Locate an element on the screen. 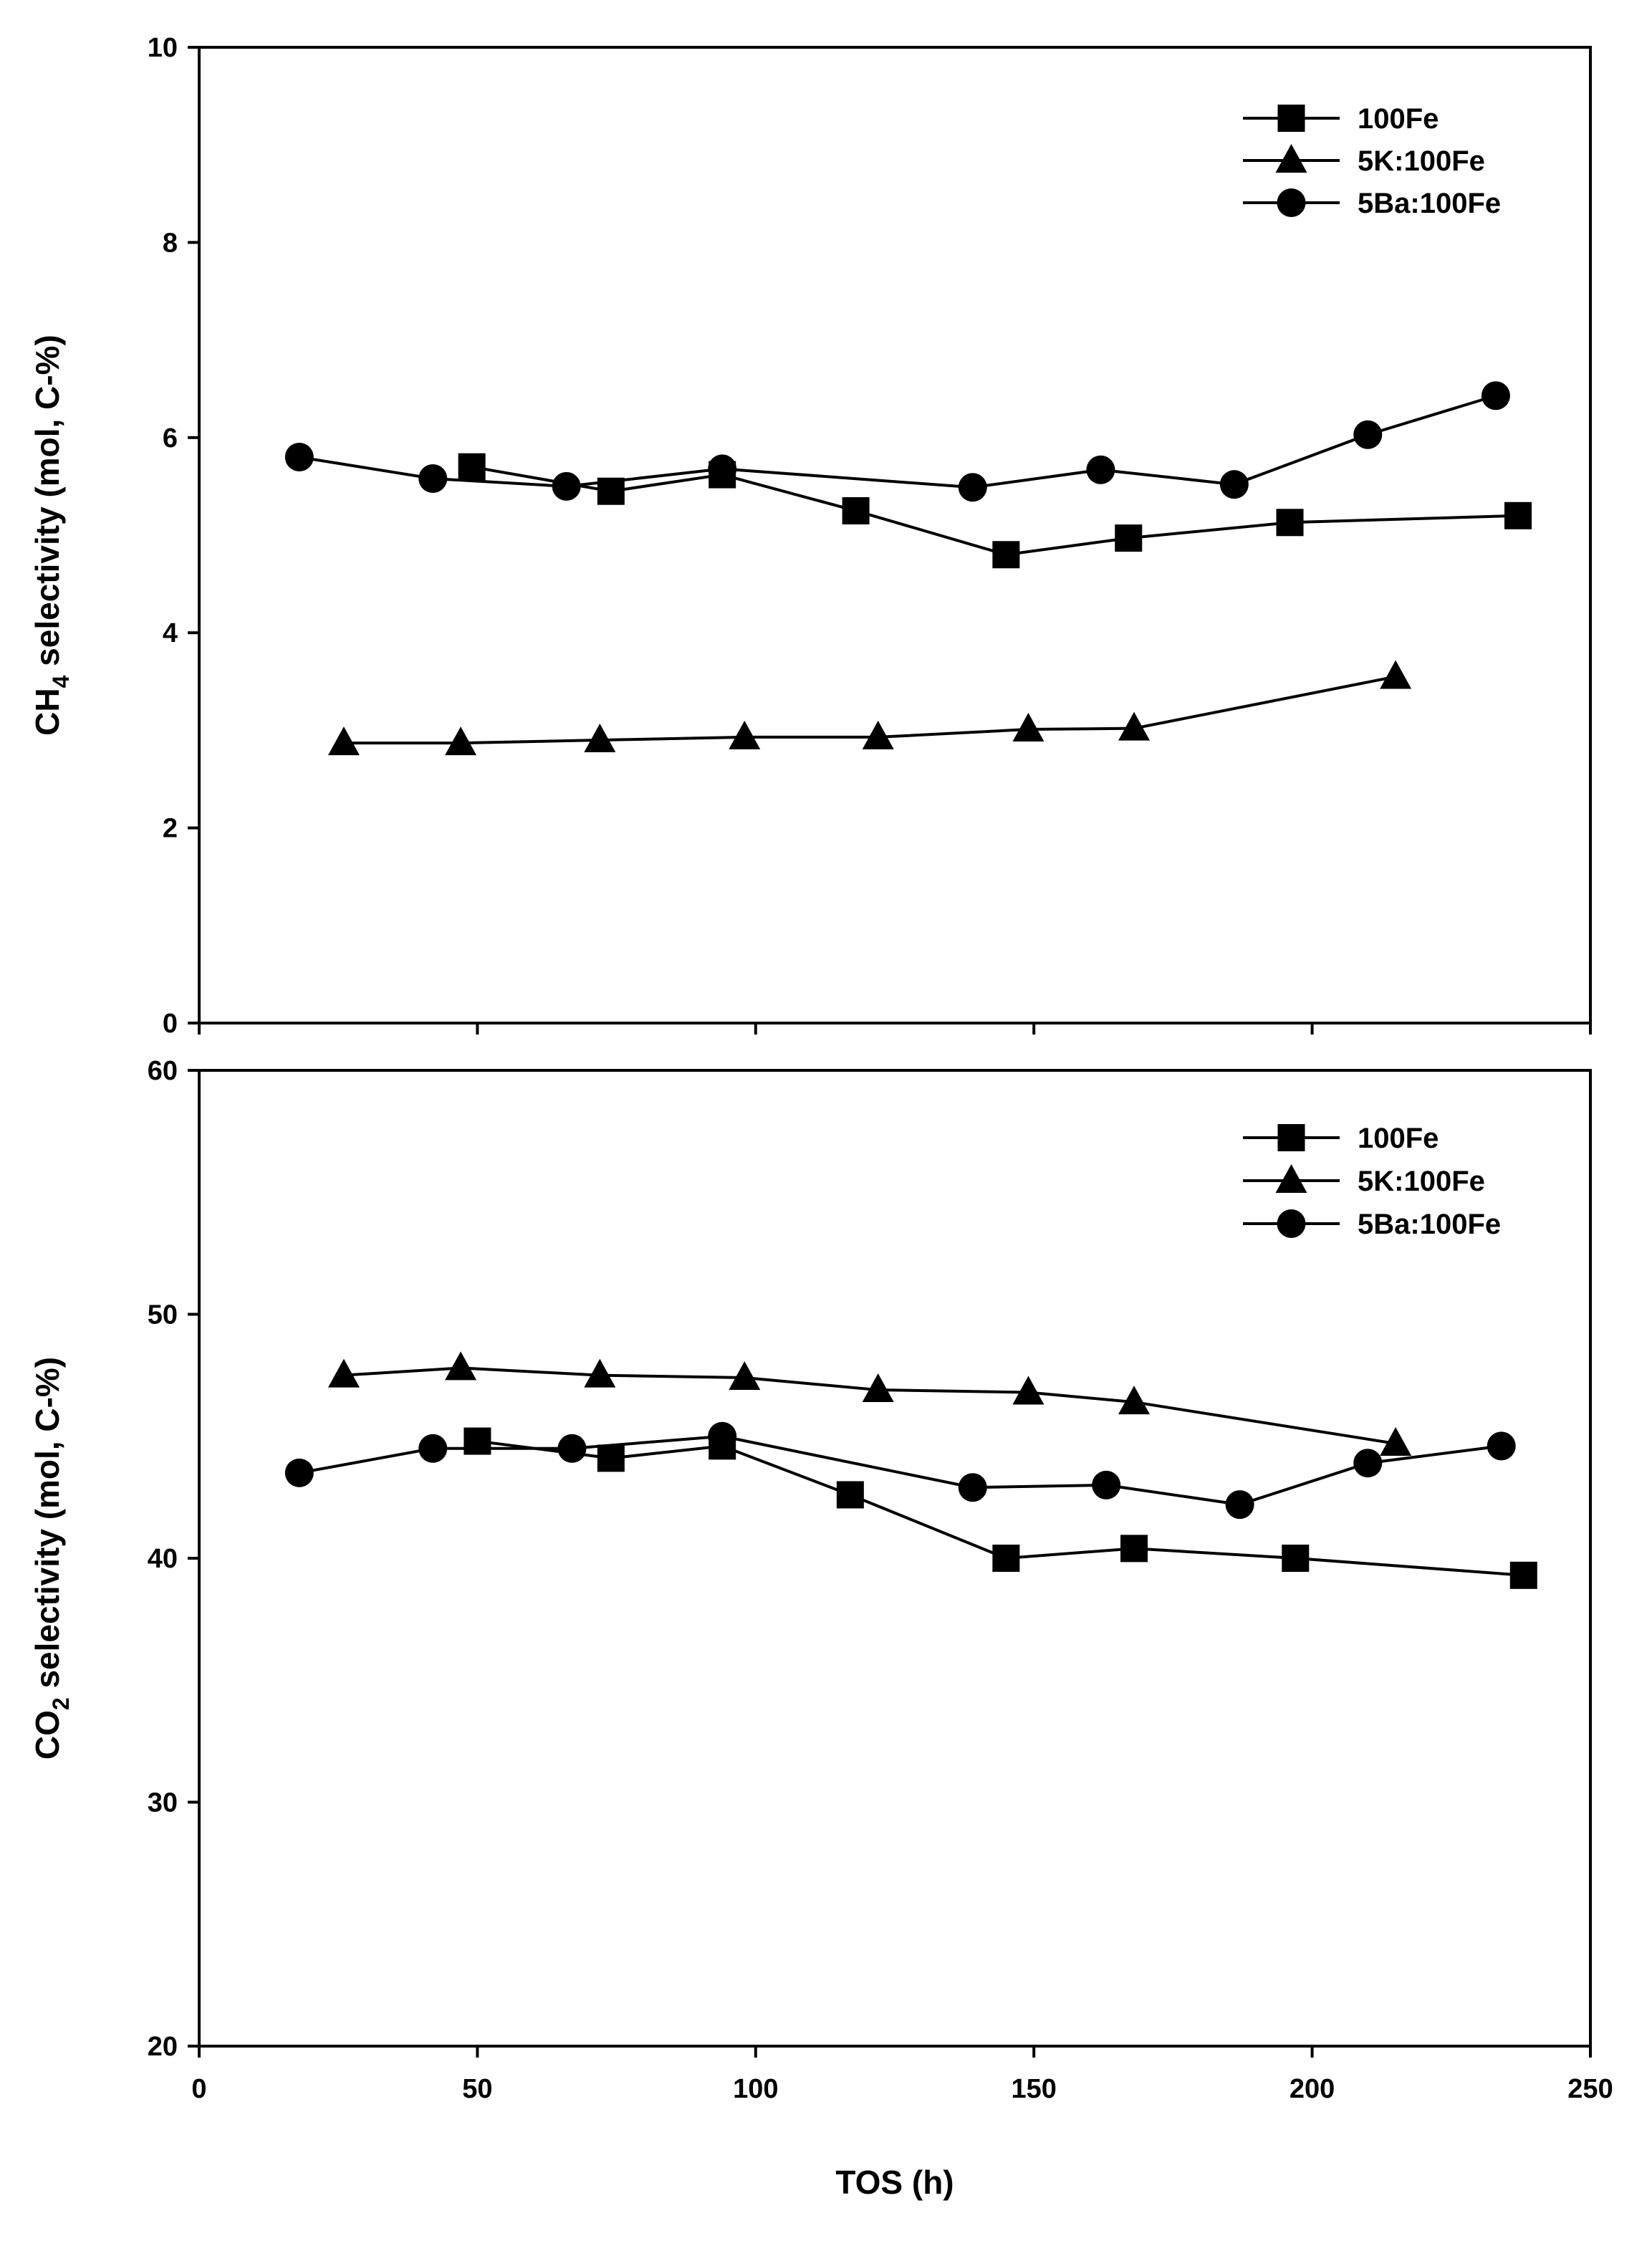 The height and width of the screenshot is (2246, 1652). top-y-tick-label: 4 is located at coordinates (170, 633).